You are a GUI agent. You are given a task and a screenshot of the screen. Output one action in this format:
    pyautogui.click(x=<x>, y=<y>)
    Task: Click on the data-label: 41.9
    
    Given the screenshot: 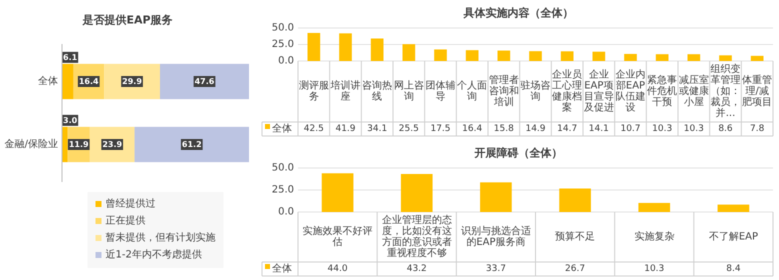 What is the action you would take?
    pyautogui.click(x=345, y=129)
    